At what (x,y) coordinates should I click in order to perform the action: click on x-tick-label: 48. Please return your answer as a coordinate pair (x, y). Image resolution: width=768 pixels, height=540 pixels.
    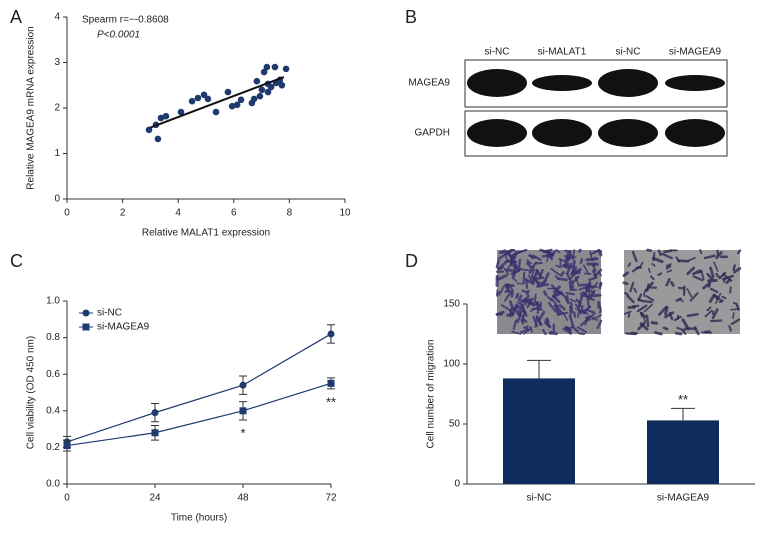
    Looking at the image, I should click on (243, 498).